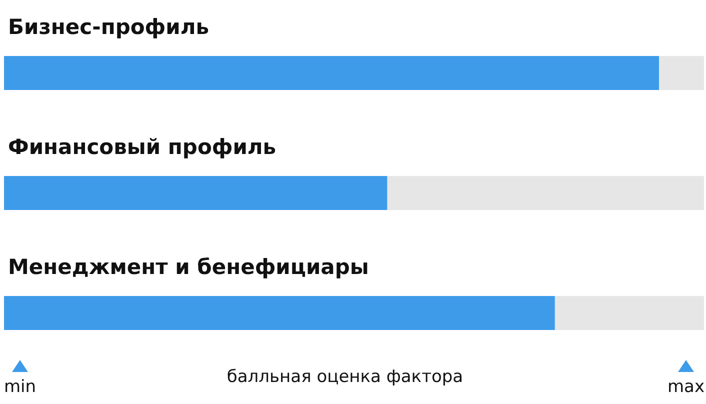 The image size is (706, 404). I want to click on y-tick-label: Бизнес-профиль, so click(109, 27).